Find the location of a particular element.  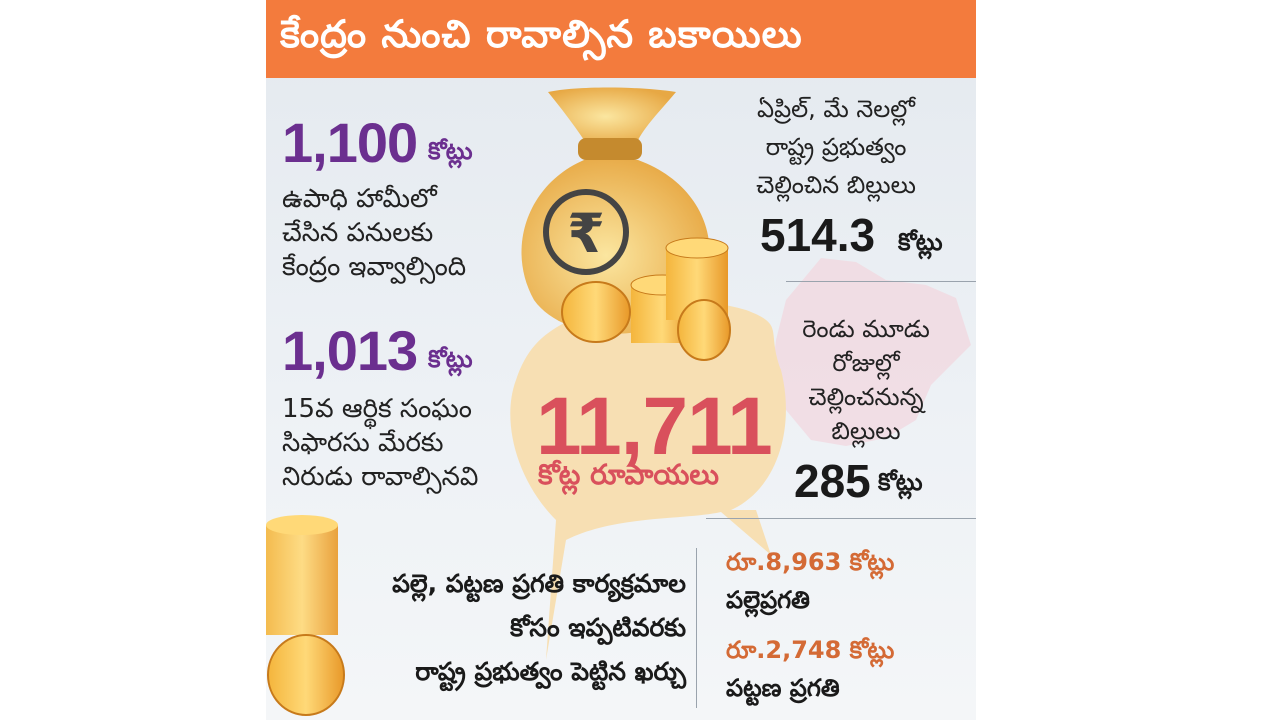

unit-crore-2: కోట్లు is located at coordinates (450, 359).